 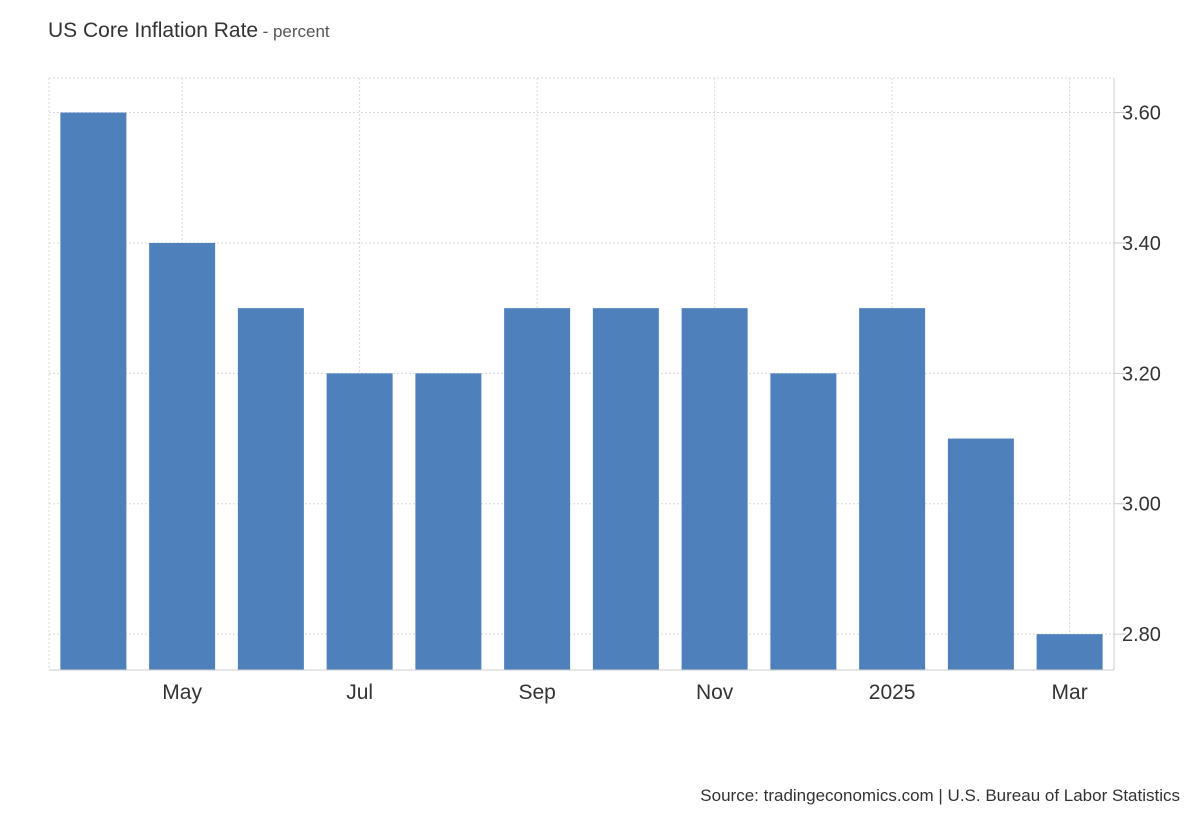 I want to click on chart-title-row: US Core Inflation Rate - percent, so click(x=189, y=31).